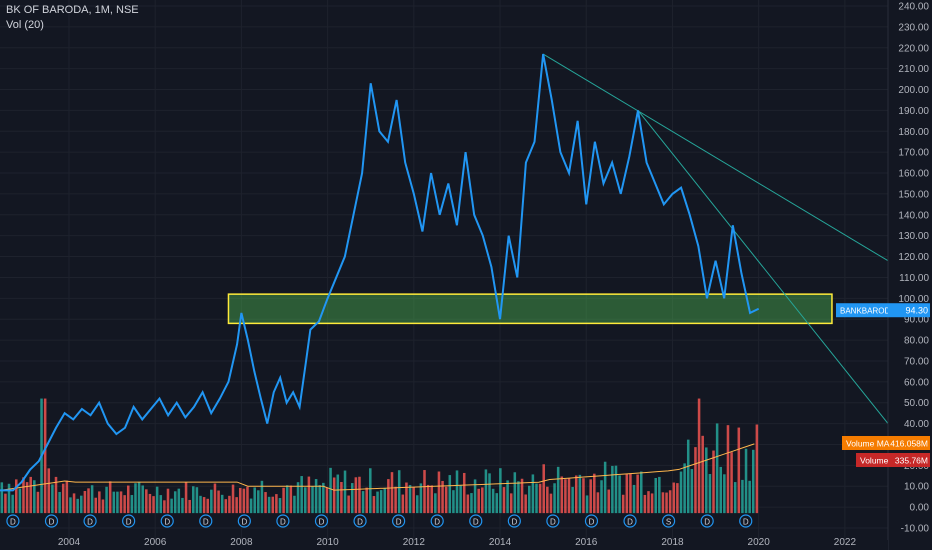 The image size is (932, 550). Describe the element at coordinates (909, 310) in the screenshot. I see `last-price-tag` at that location.